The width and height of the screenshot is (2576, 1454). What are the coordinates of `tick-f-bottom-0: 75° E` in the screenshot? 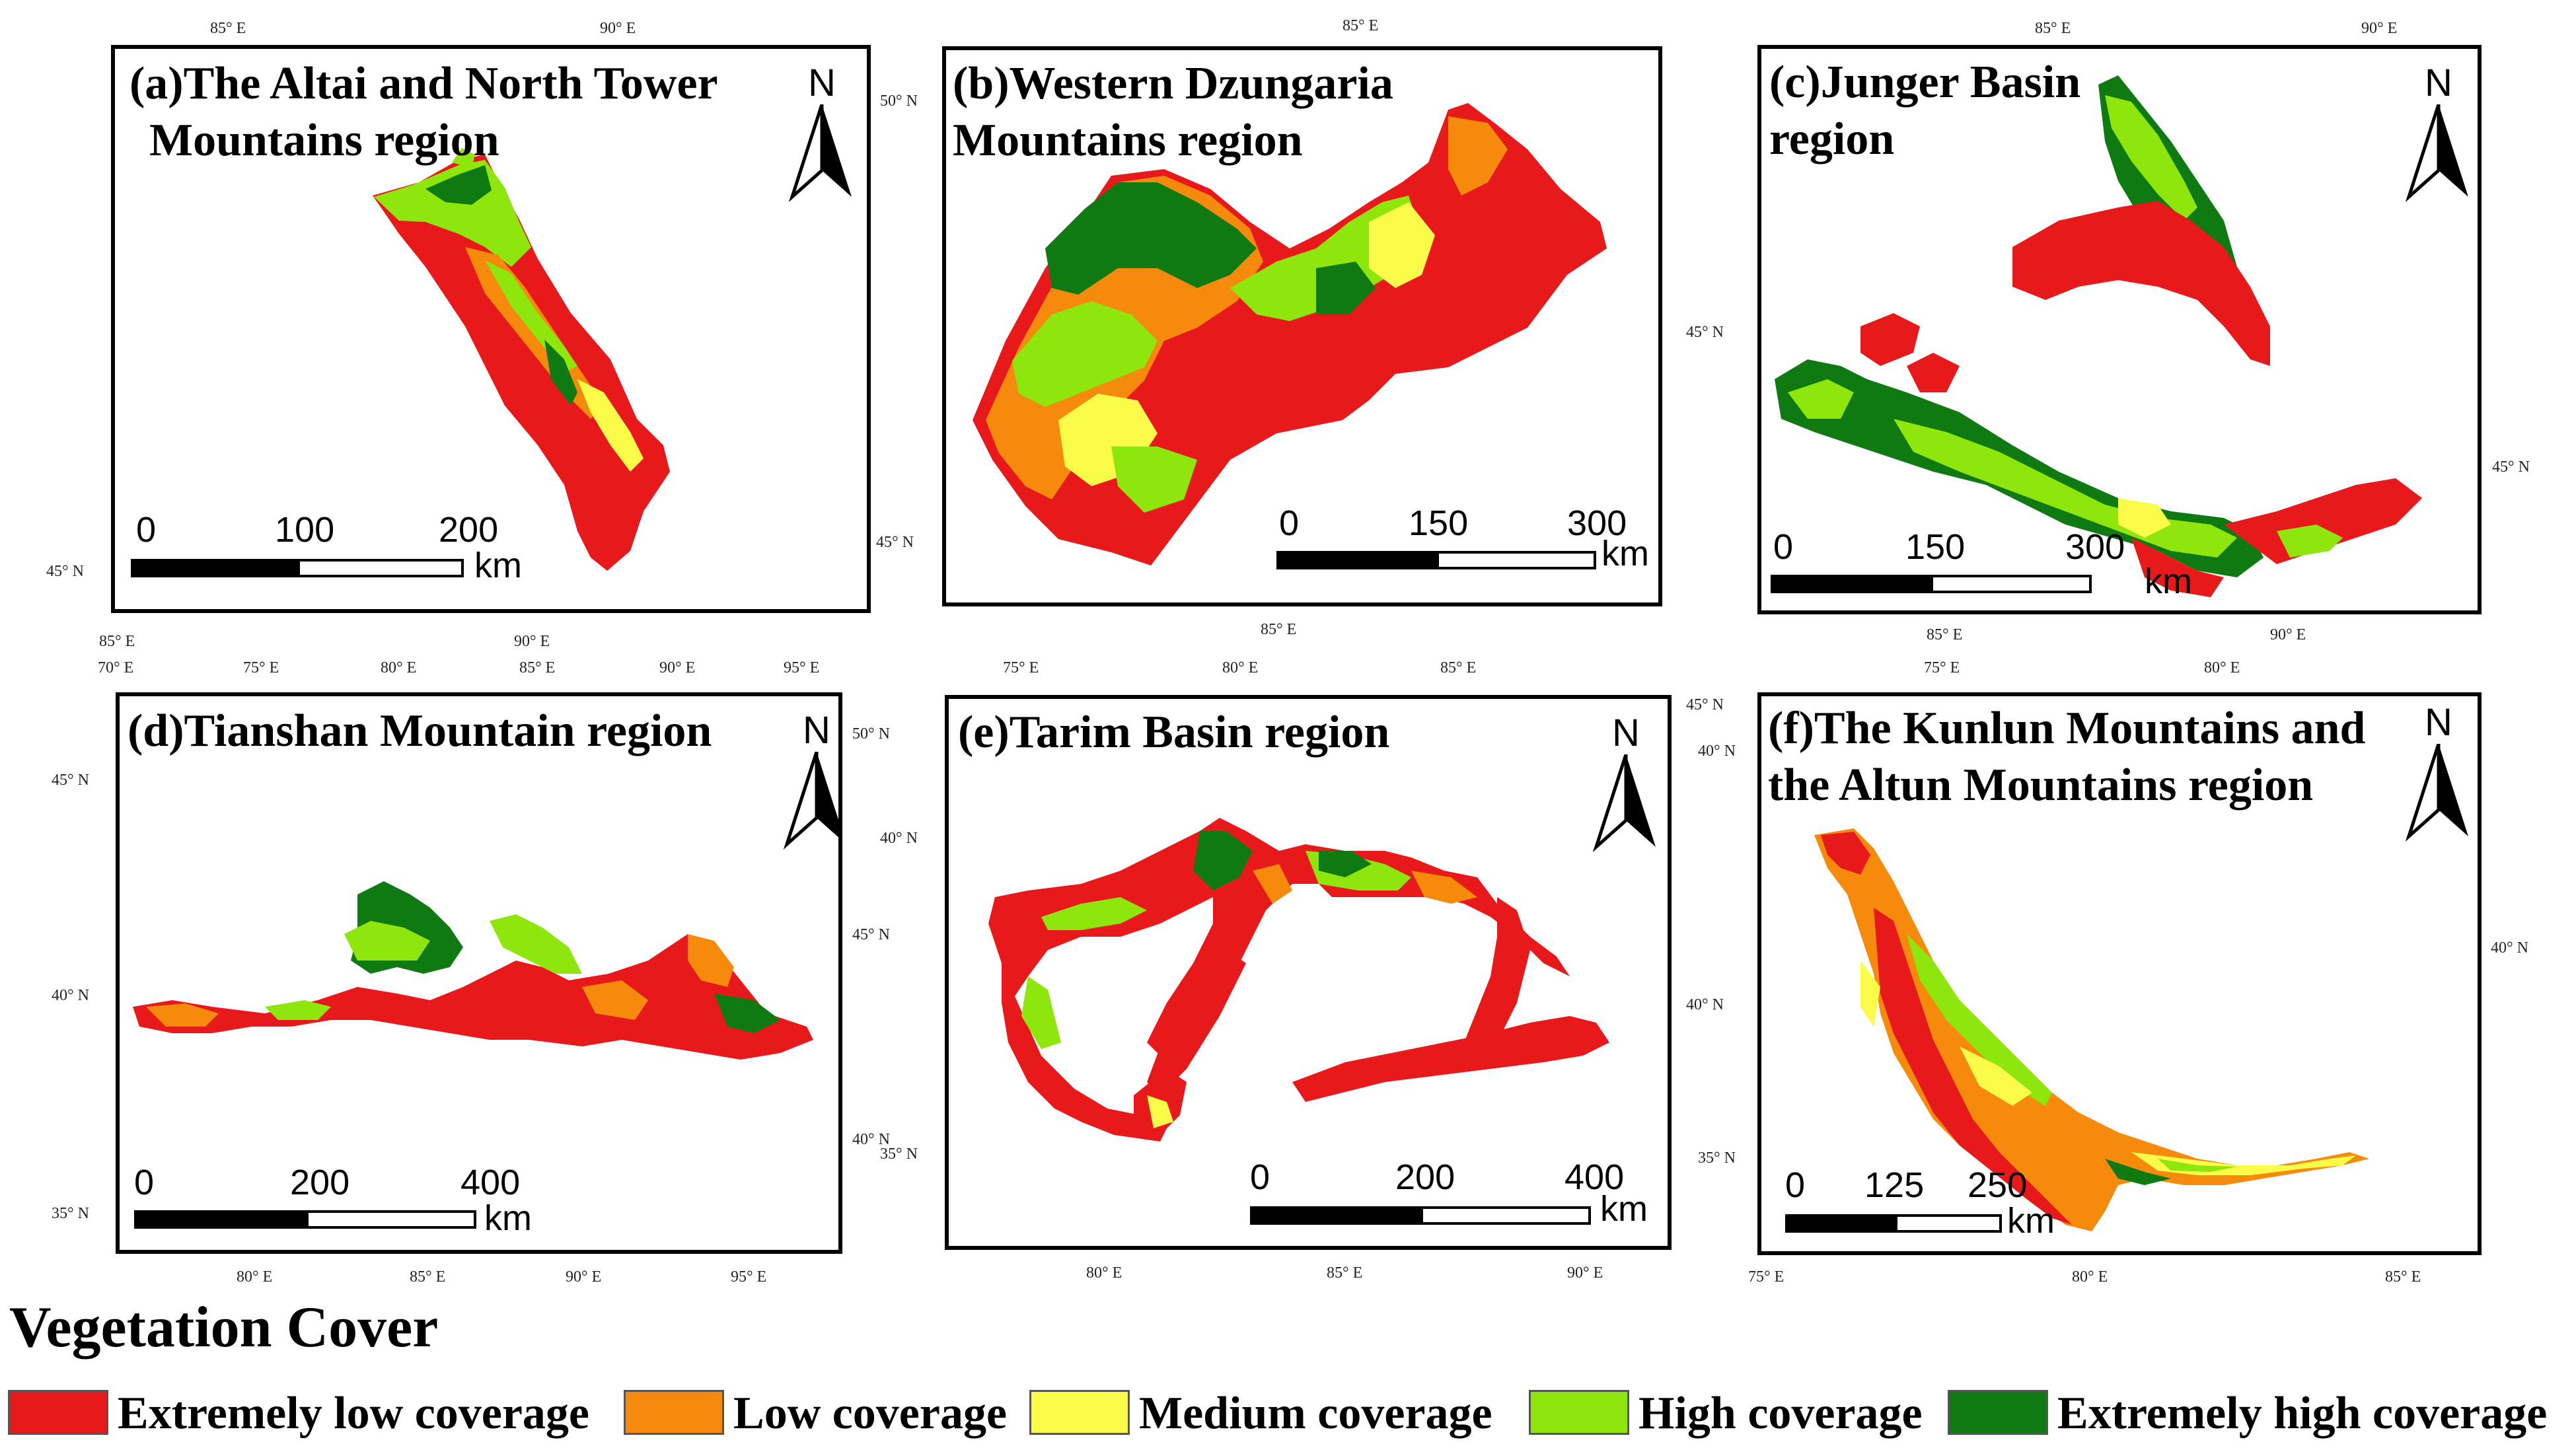 It's located at (1766, 1277).